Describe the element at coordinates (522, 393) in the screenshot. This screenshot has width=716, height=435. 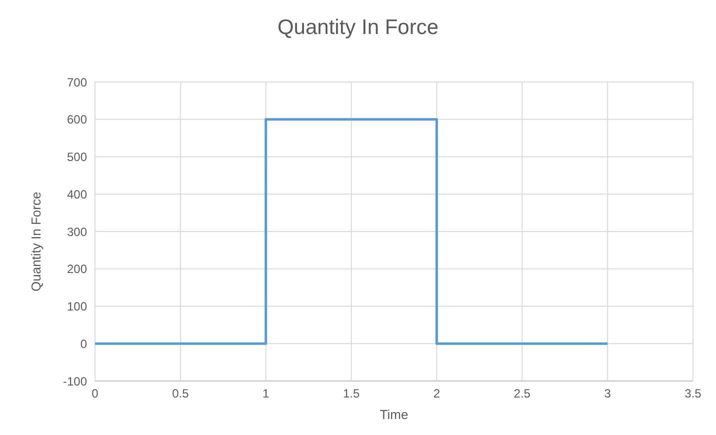
I see `x-tick-label: 2.5` at that location.